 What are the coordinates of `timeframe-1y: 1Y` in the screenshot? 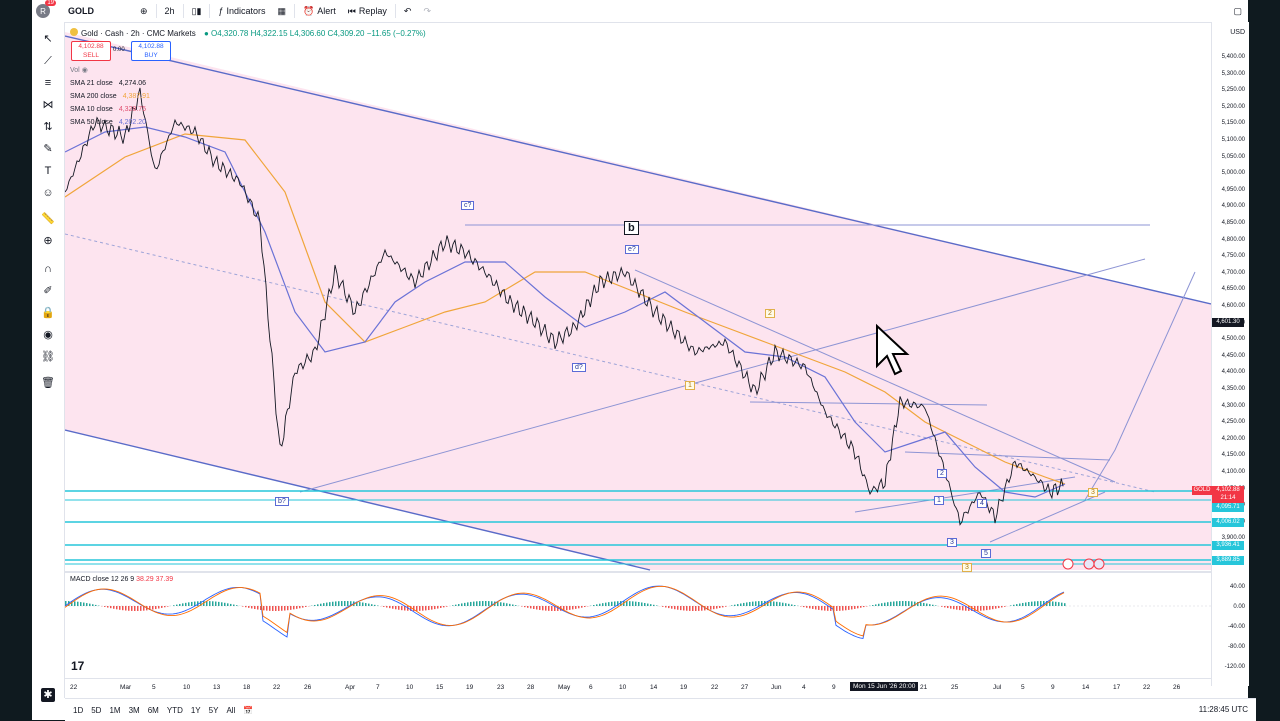 It's located at (196, 710).